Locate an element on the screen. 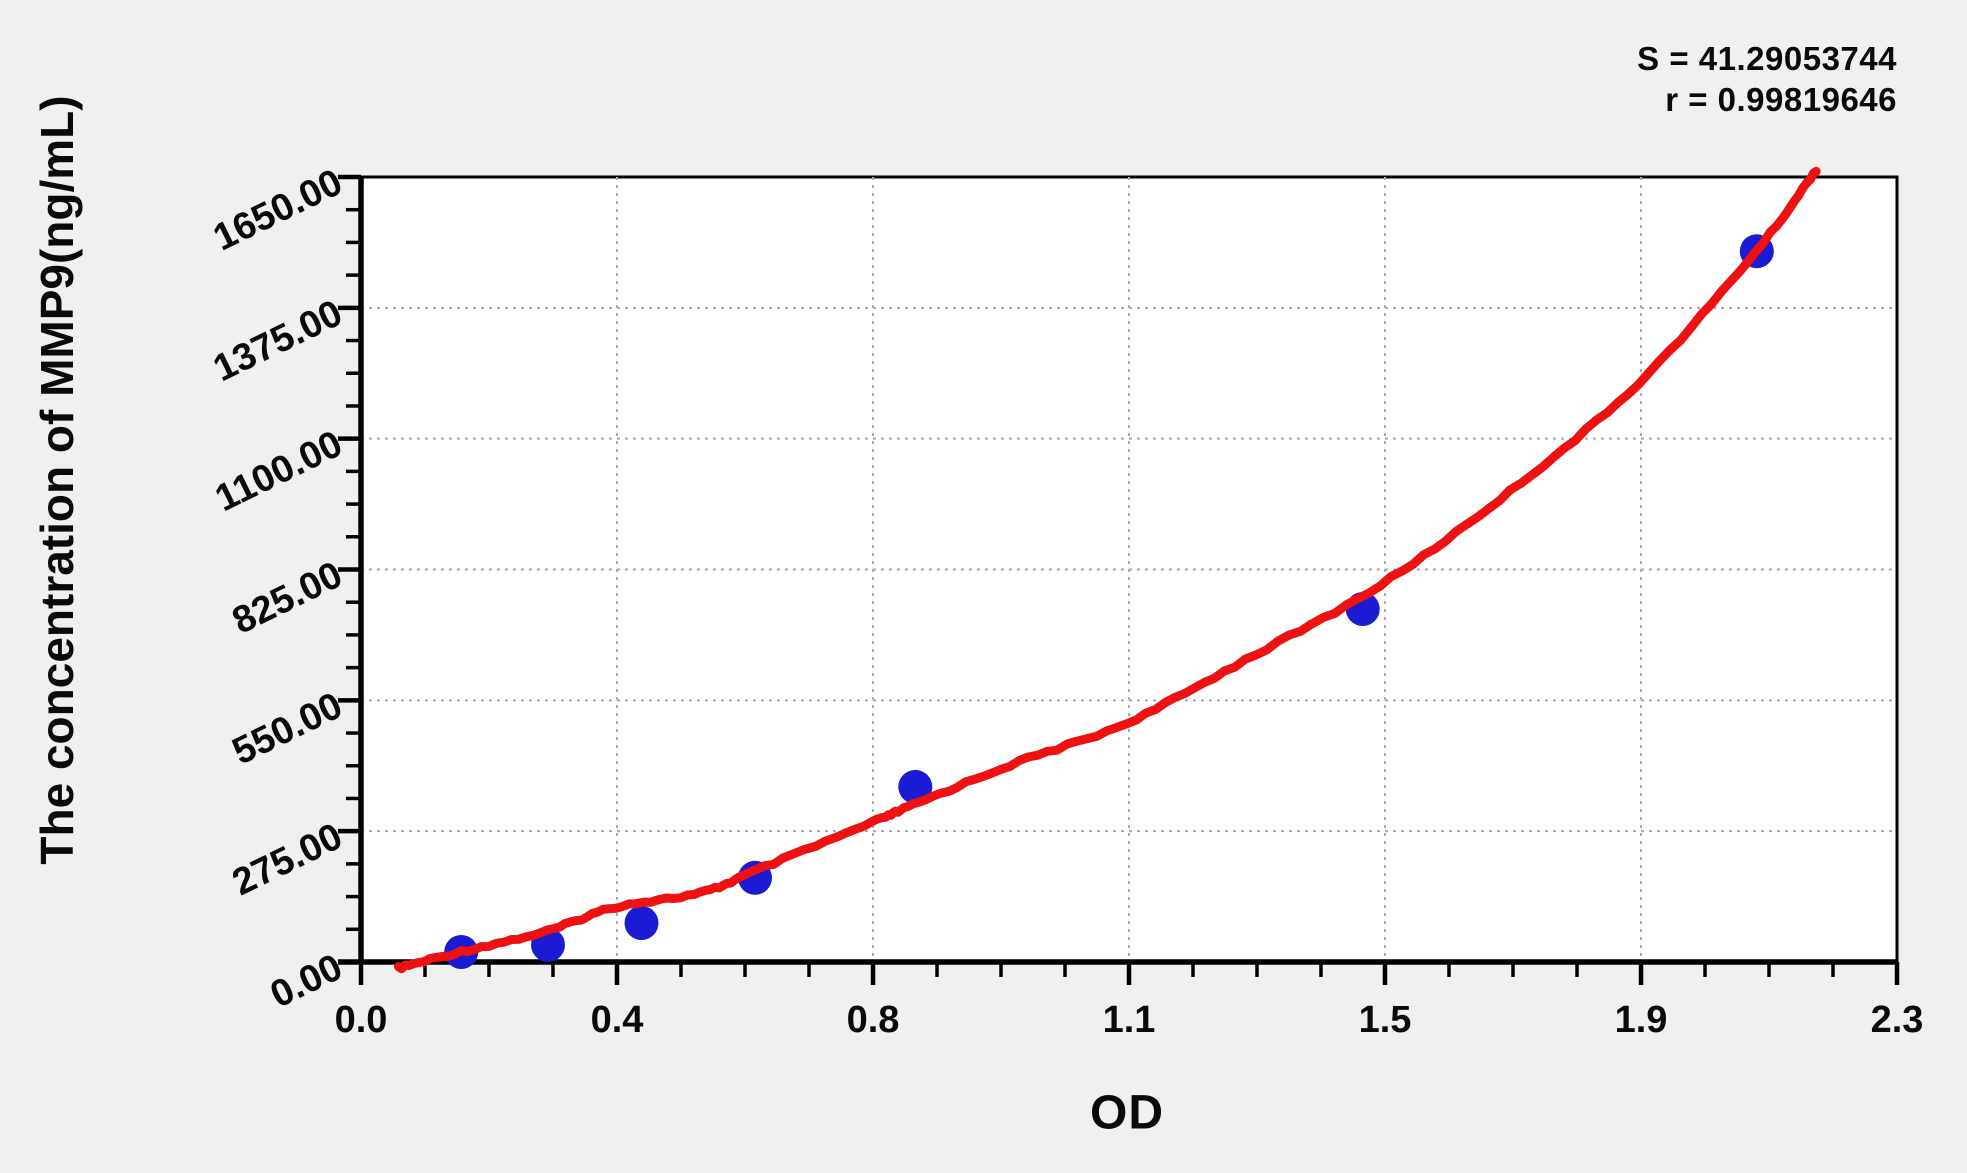  y-tick-label: 1100.00 is located at coordinates (279, 471).